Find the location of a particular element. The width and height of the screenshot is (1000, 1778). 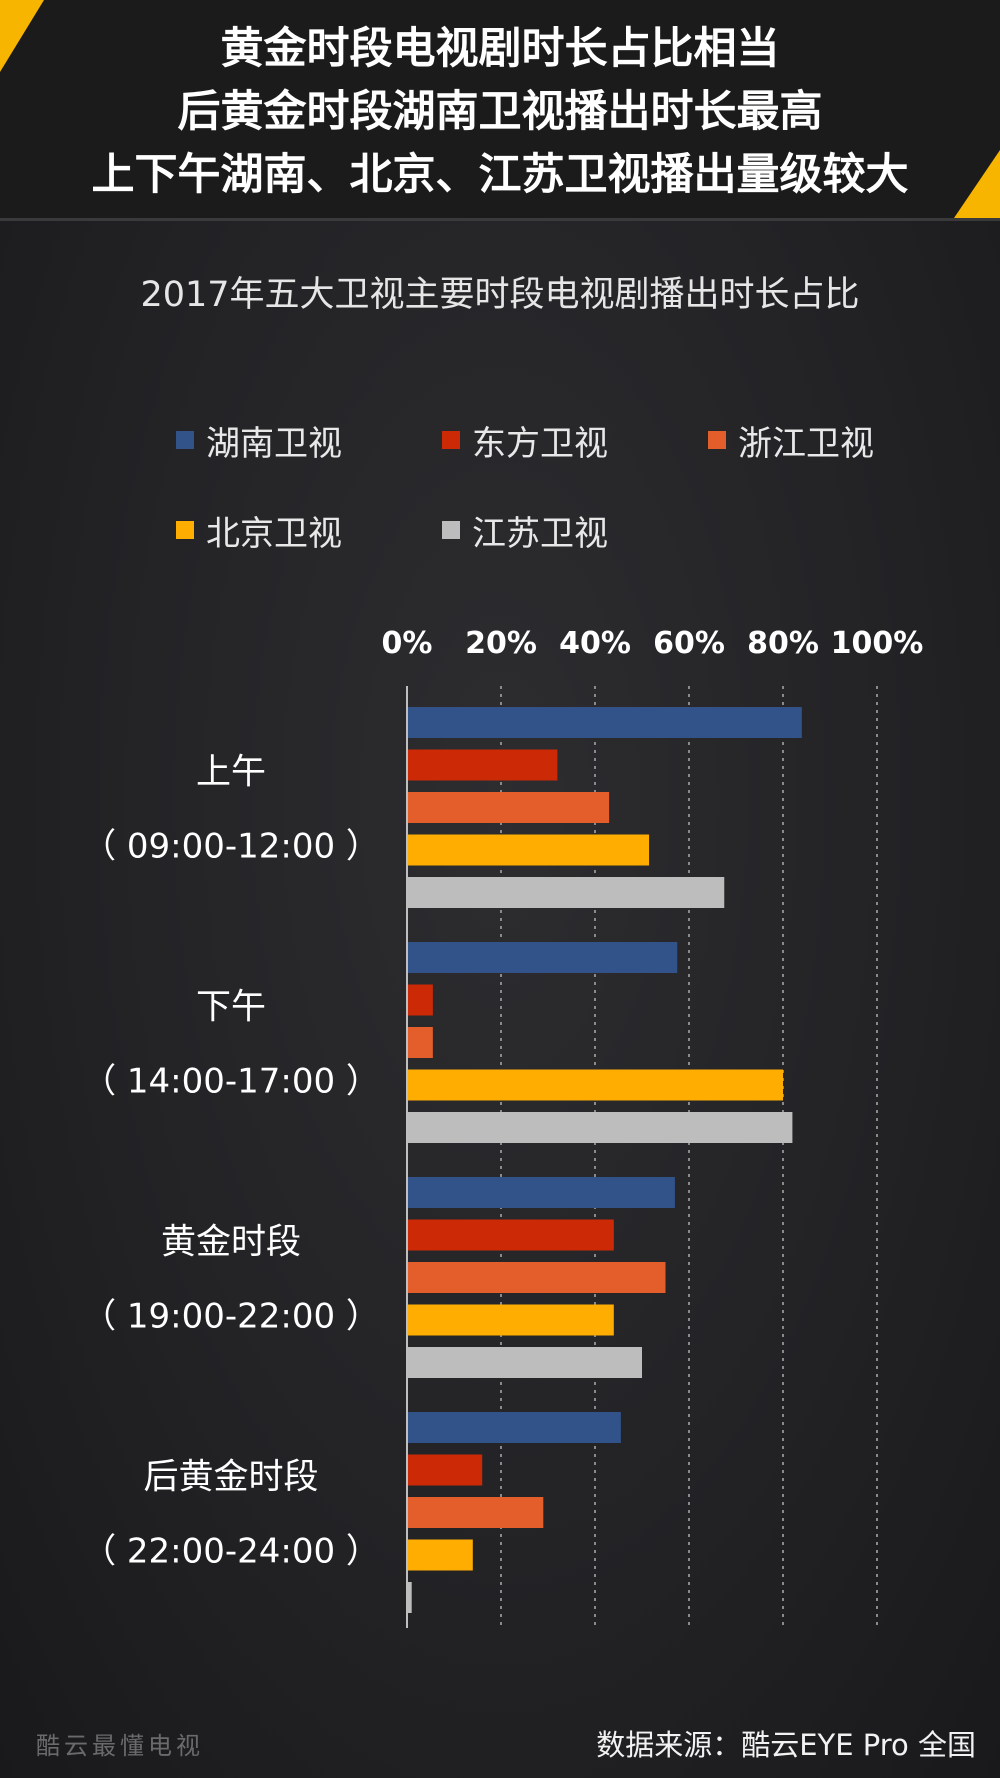

x-tick-label: 20% is located at coordinates (501, 643).